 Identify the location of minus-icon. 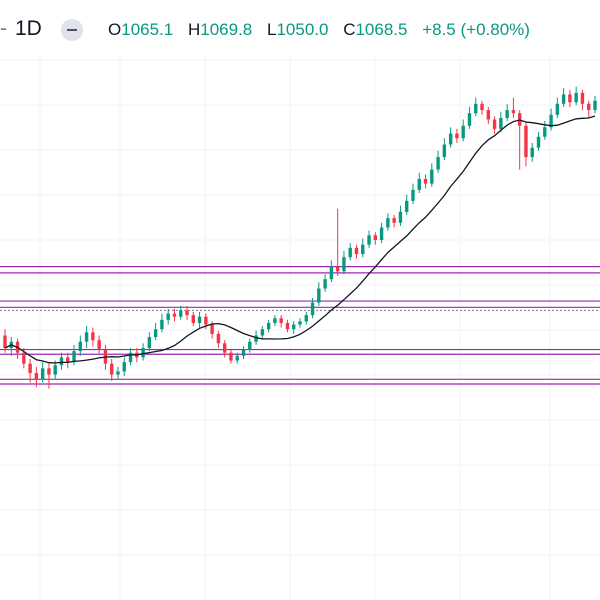
(72, 30).